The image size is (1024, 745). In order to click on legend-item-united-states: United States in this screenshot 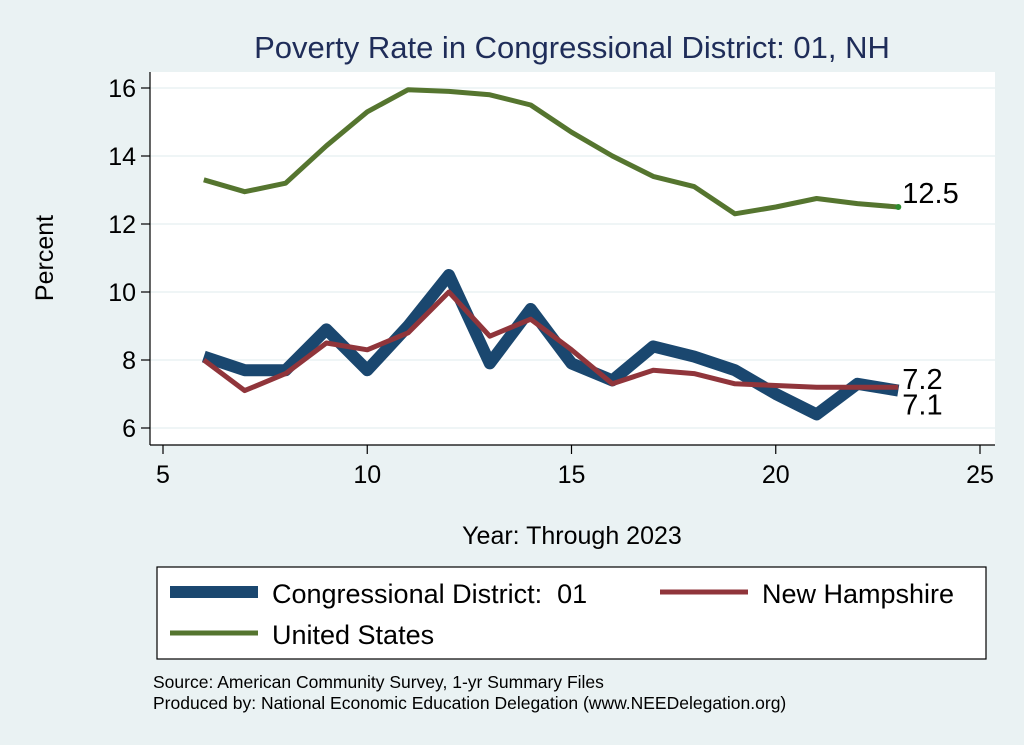, I will do `click(302, 635)`.